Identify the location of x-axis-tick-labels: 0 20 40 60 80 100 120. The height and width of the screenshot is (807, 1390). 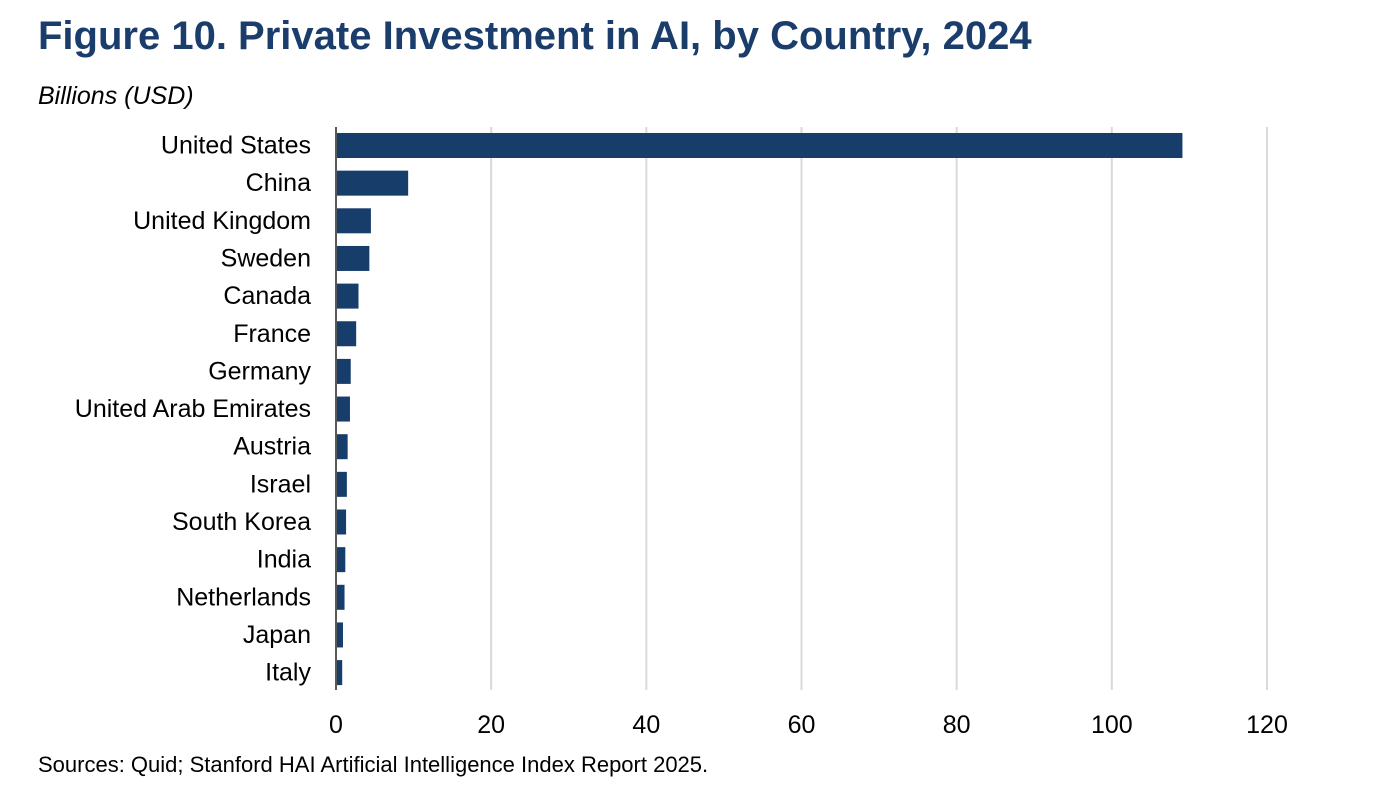
(808, 725).